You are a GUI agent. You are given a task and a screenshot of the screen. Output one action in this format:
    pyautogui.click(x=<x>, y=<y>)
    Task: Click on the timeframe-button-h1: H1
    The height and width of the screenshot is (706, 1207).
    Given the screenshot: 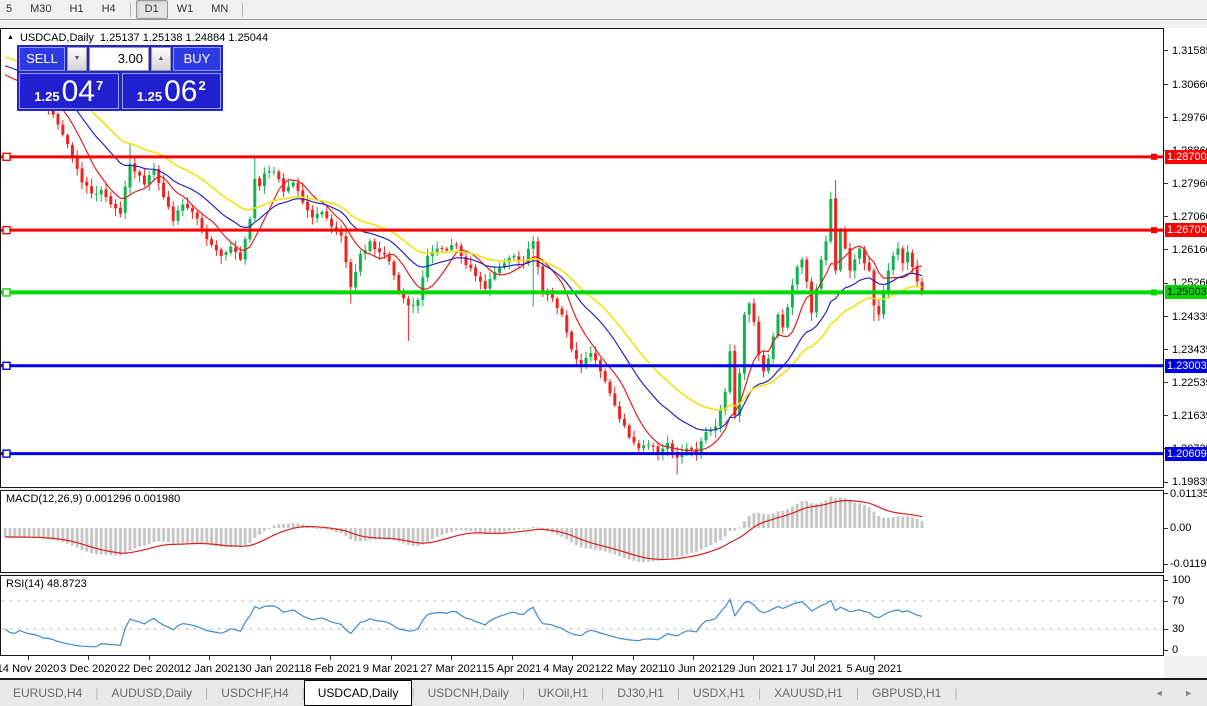 What is the action you would take?
    pyautogui.click(x=76, y=9)
    